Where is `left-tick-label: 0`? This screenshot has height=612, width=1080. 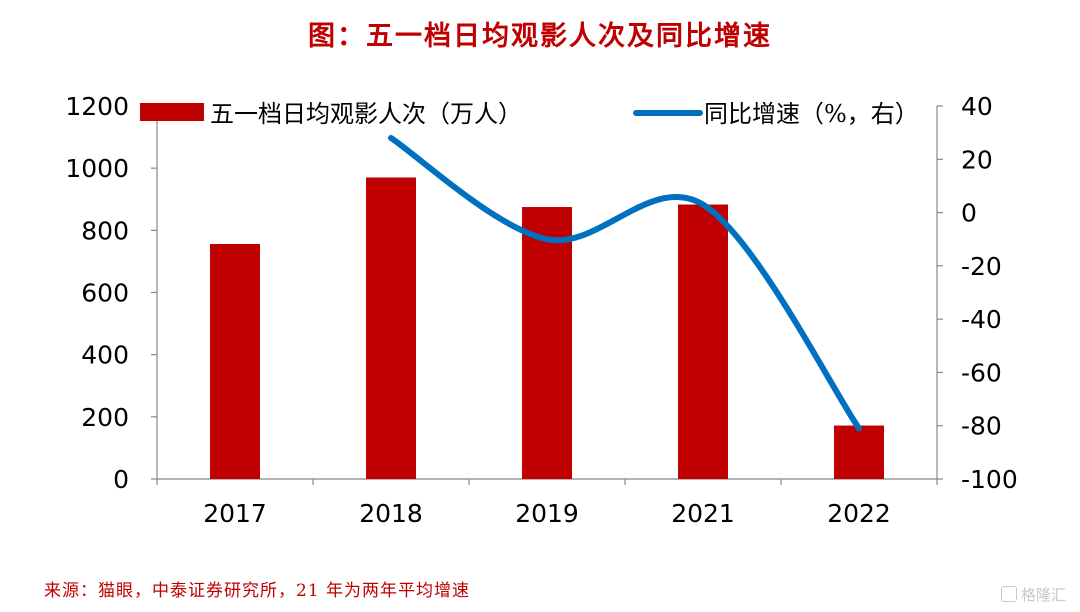 left-tick-label: 0 is located at coordinates (121, 479).